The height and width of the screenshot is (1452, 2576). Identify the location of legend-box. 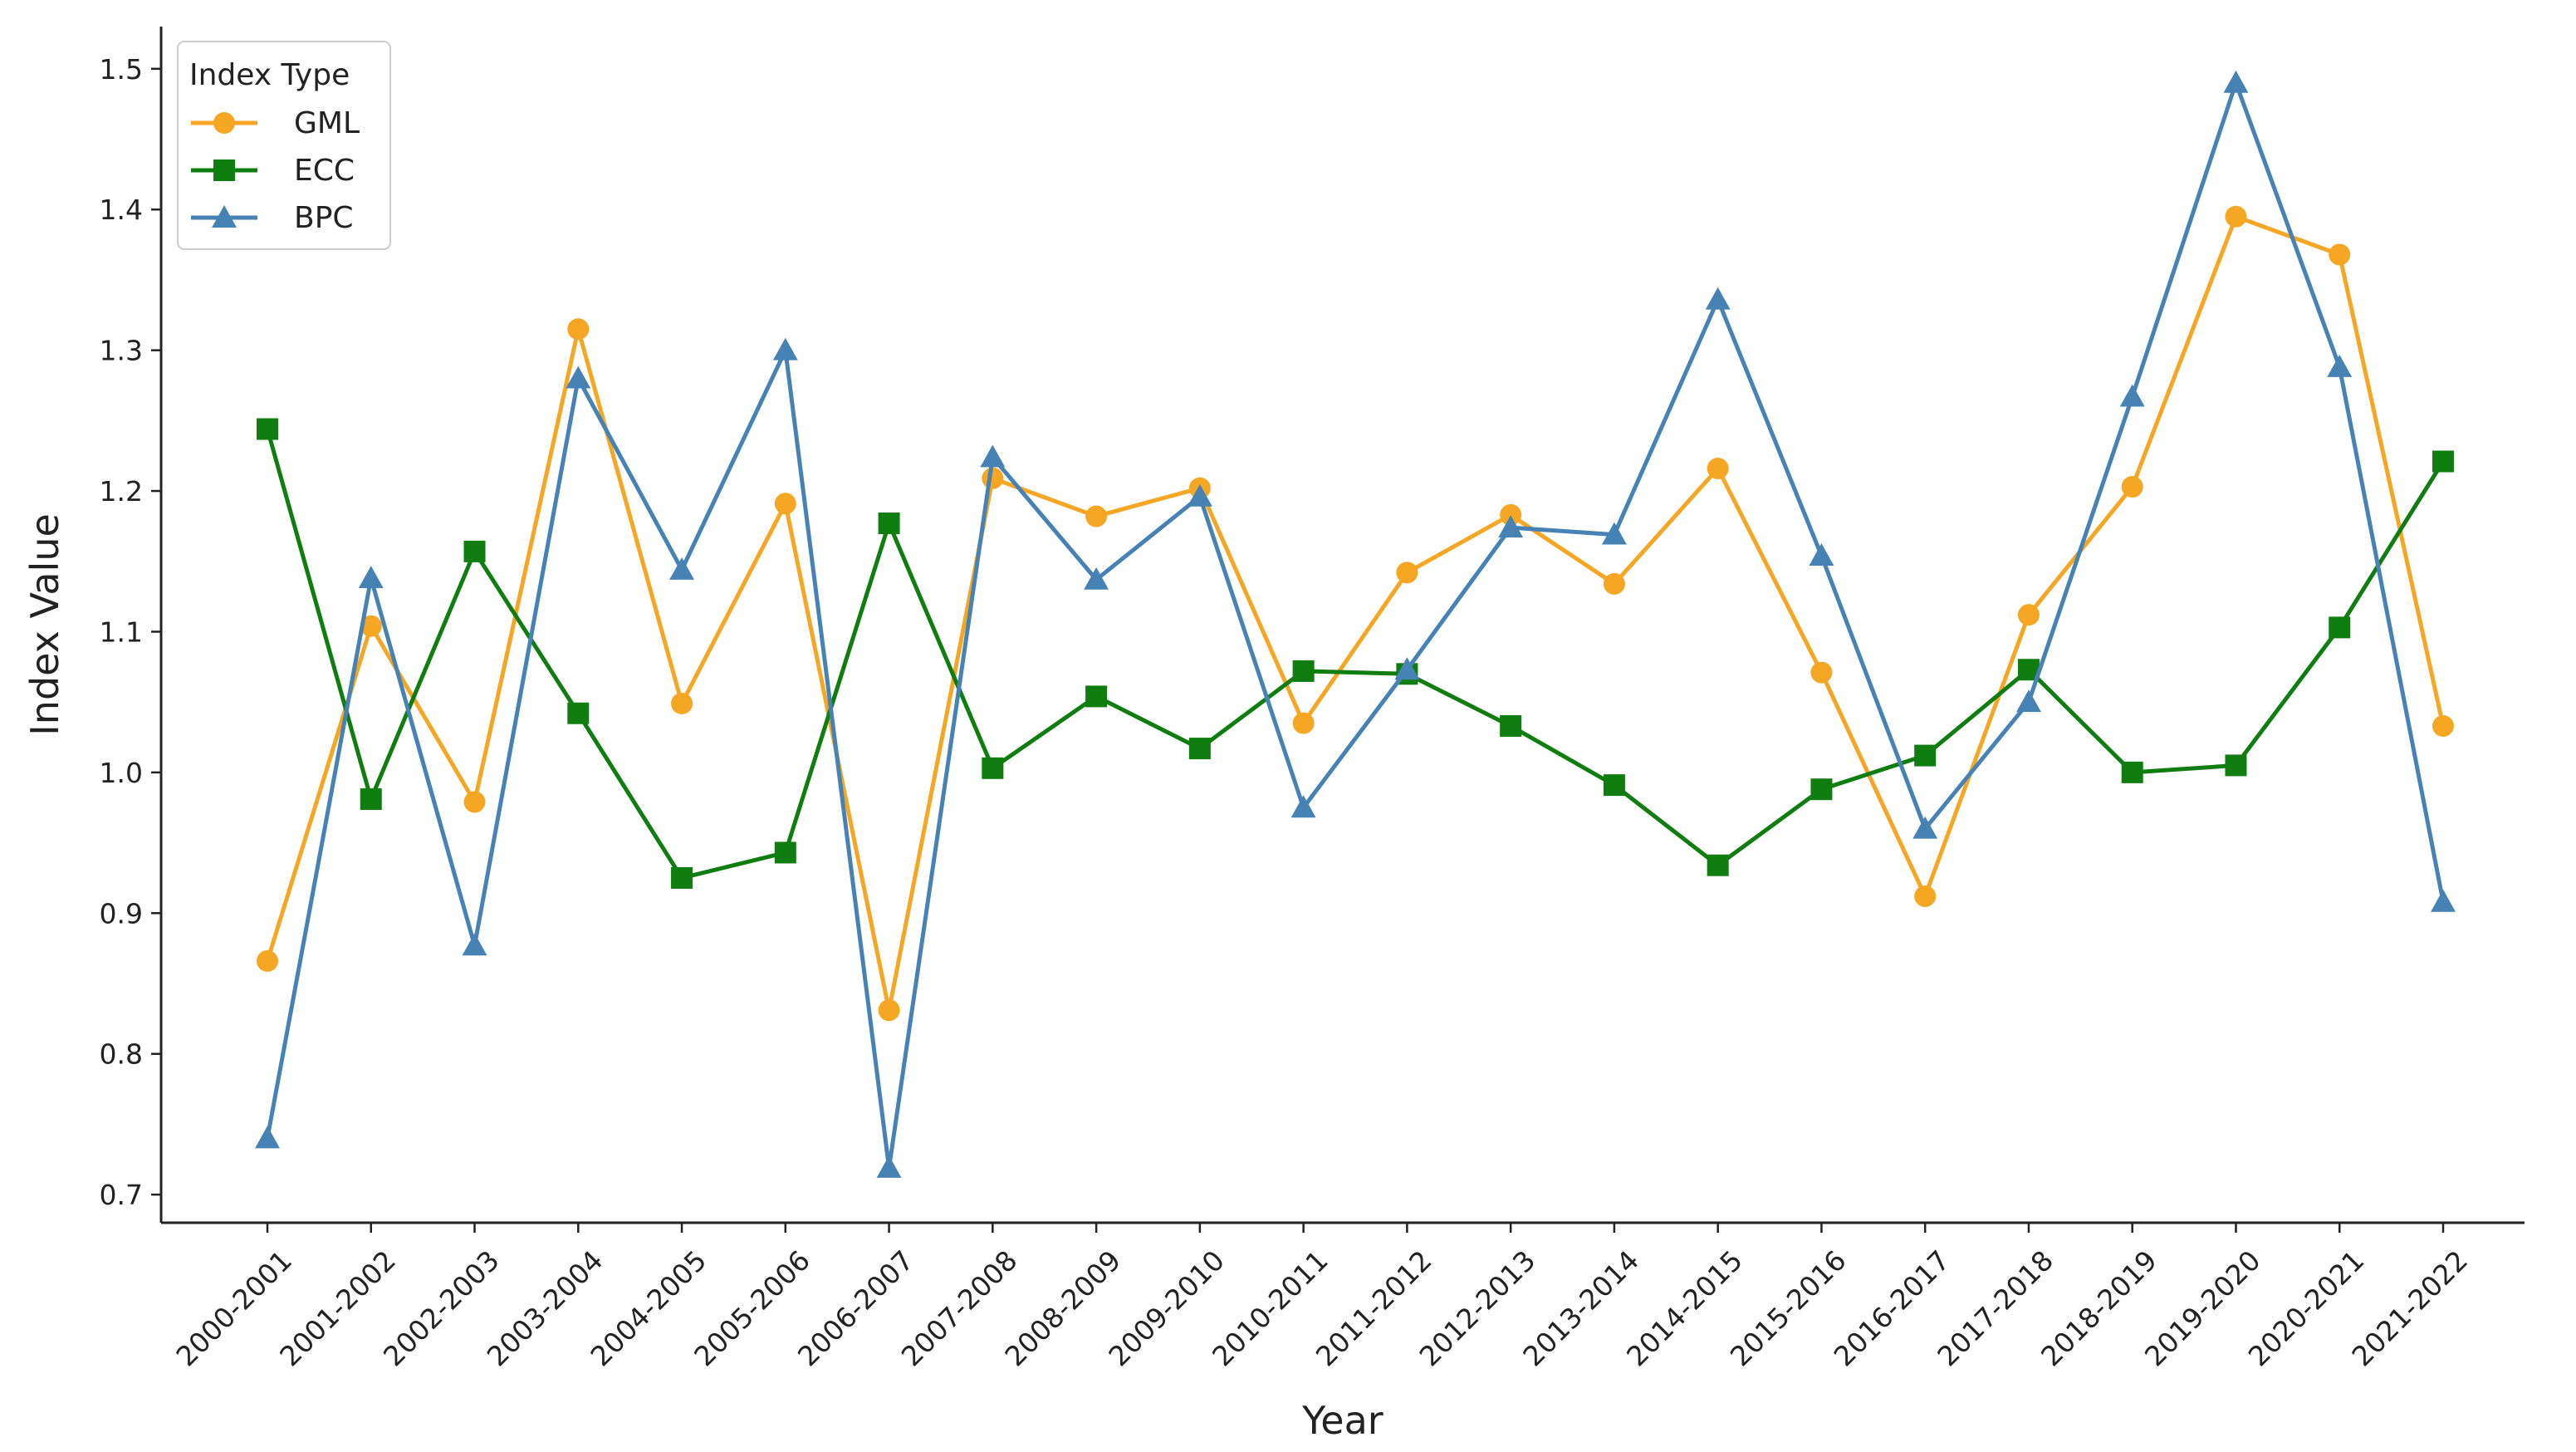
(284, 145).